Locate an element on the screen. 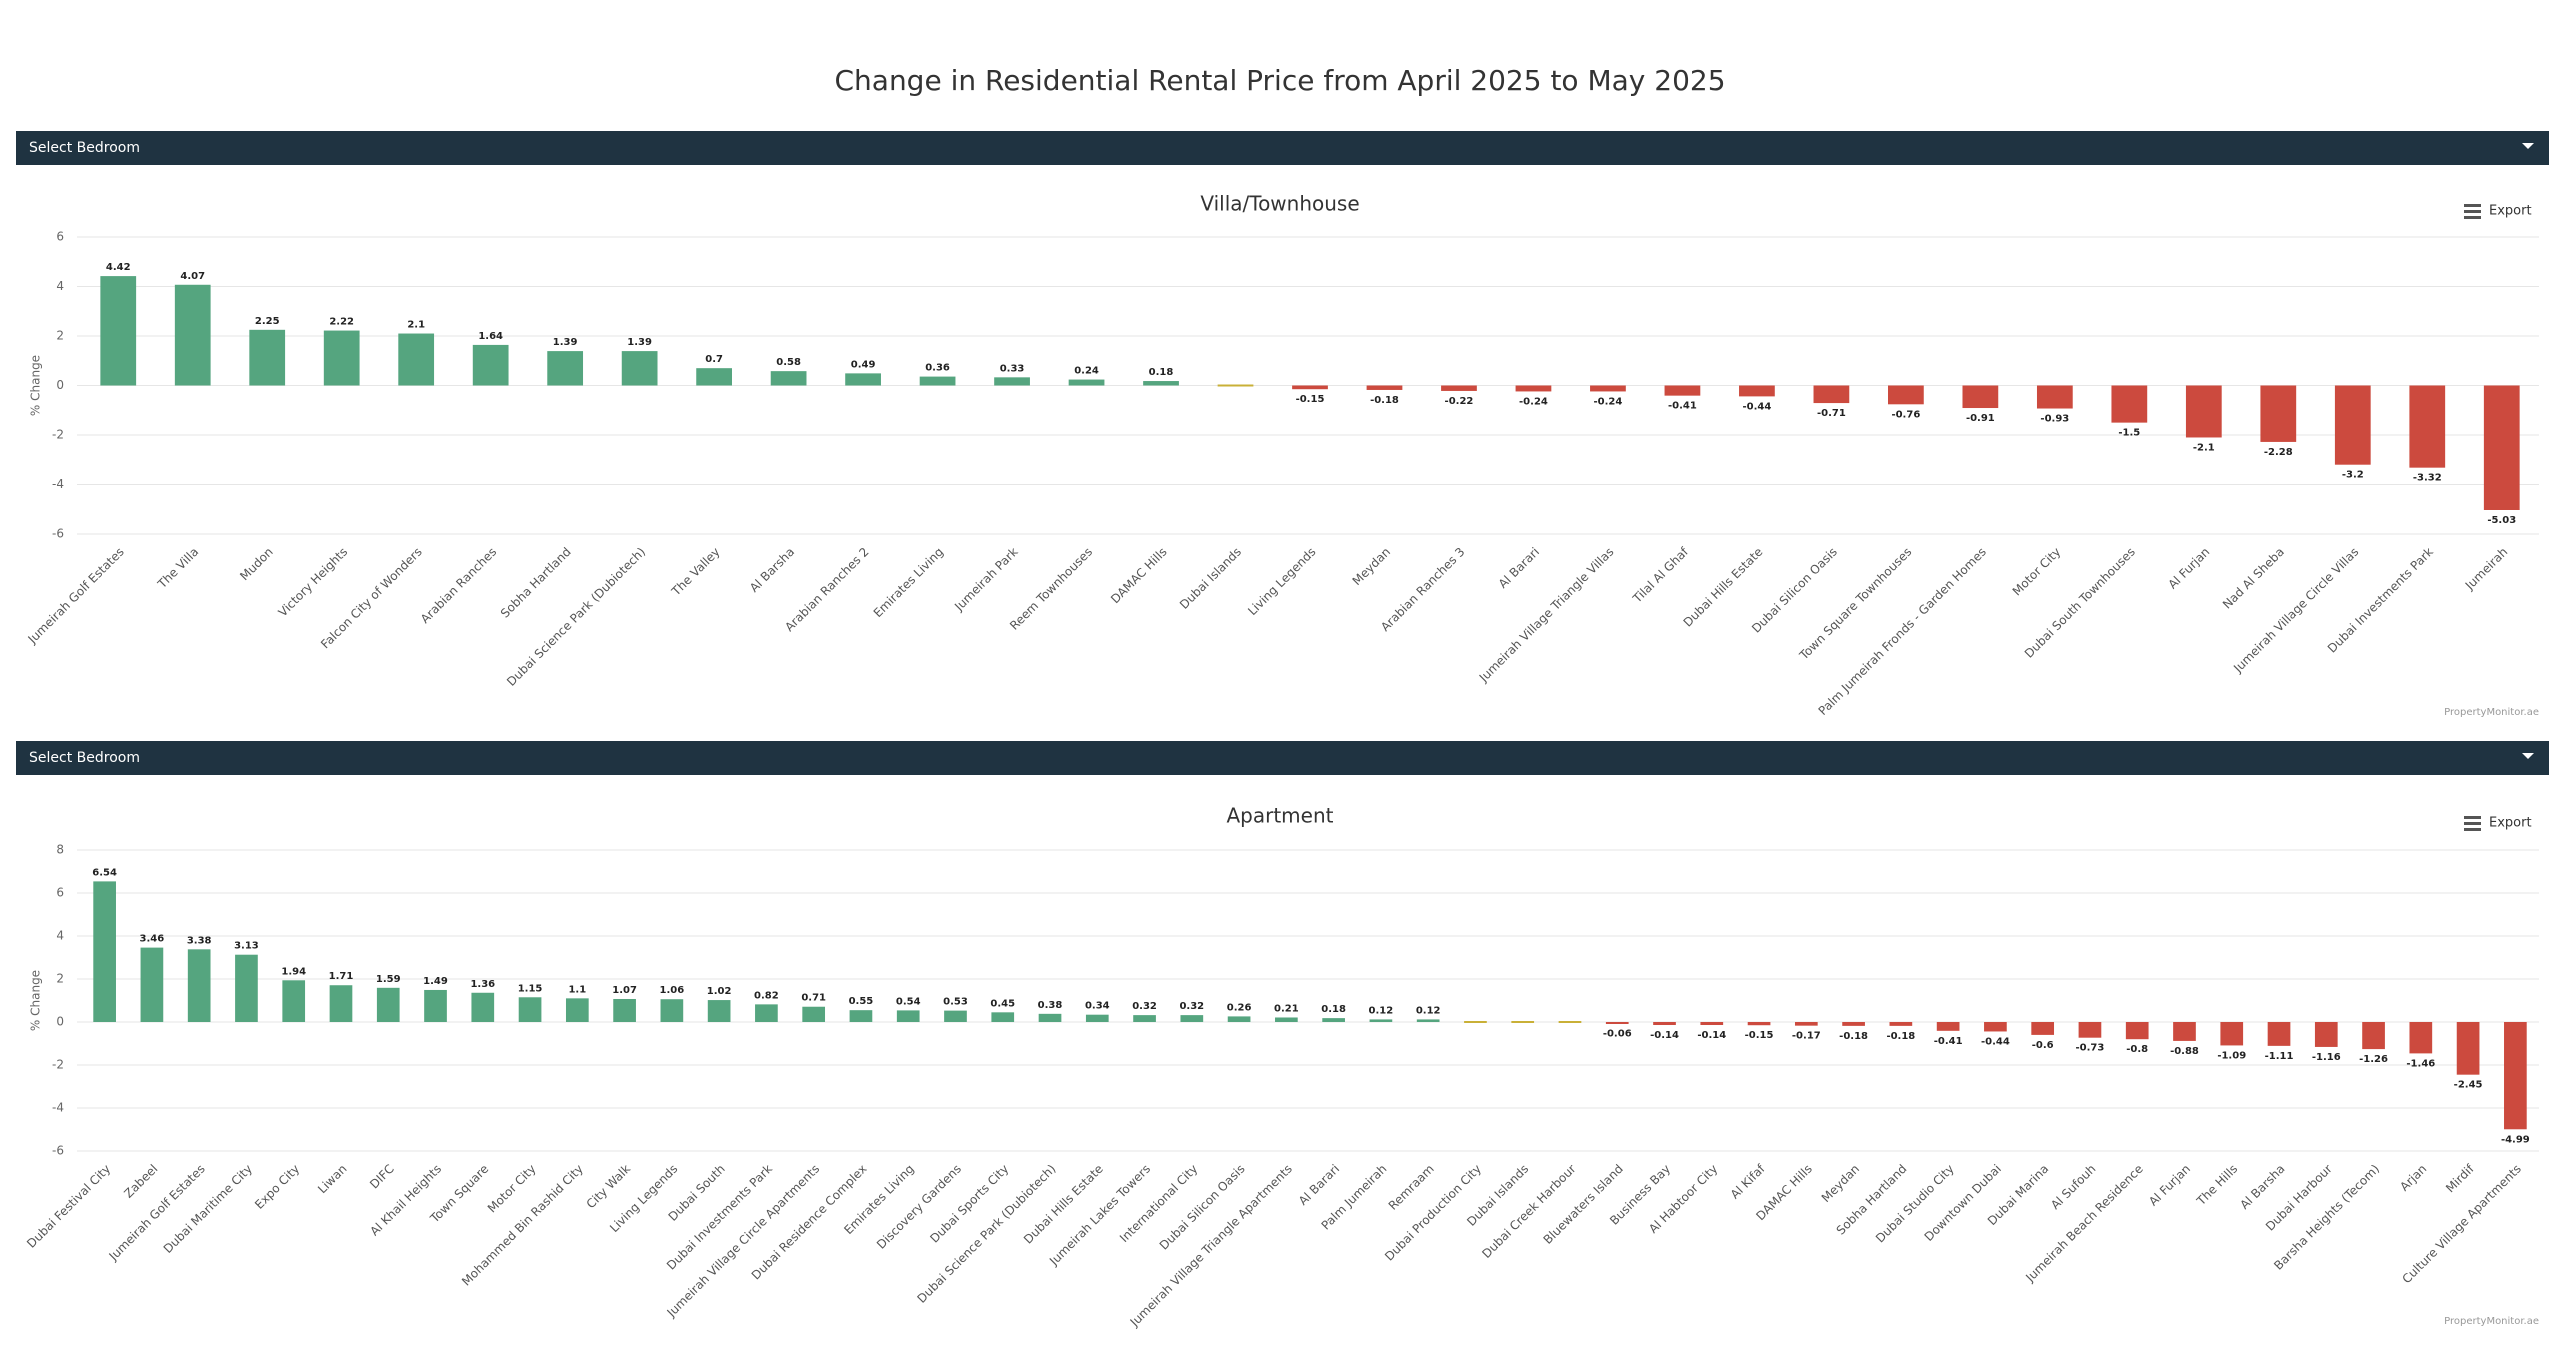 This screenshot has height=1363, width=2560. data-label: 4.42 is located at coordinates (118, 267).